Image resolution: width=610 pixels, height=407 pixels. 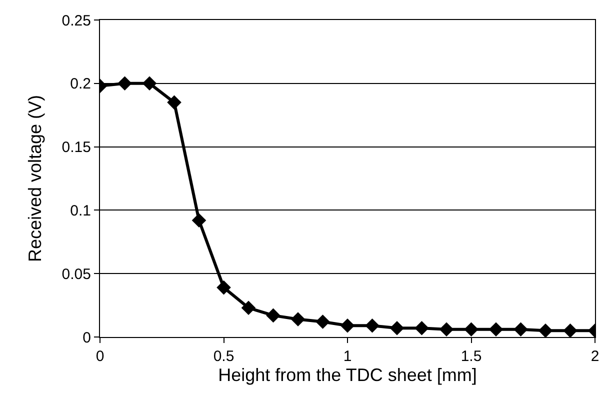 I want to click on x-tick-label: 1, so click(x=347, y=356).